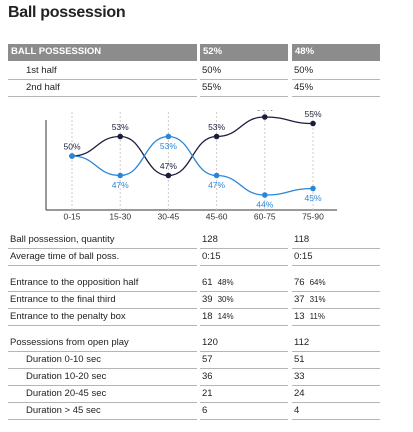  Describe the element at coordinates (317, 316) in the screenshot. I see `percent: 11%` at that location.